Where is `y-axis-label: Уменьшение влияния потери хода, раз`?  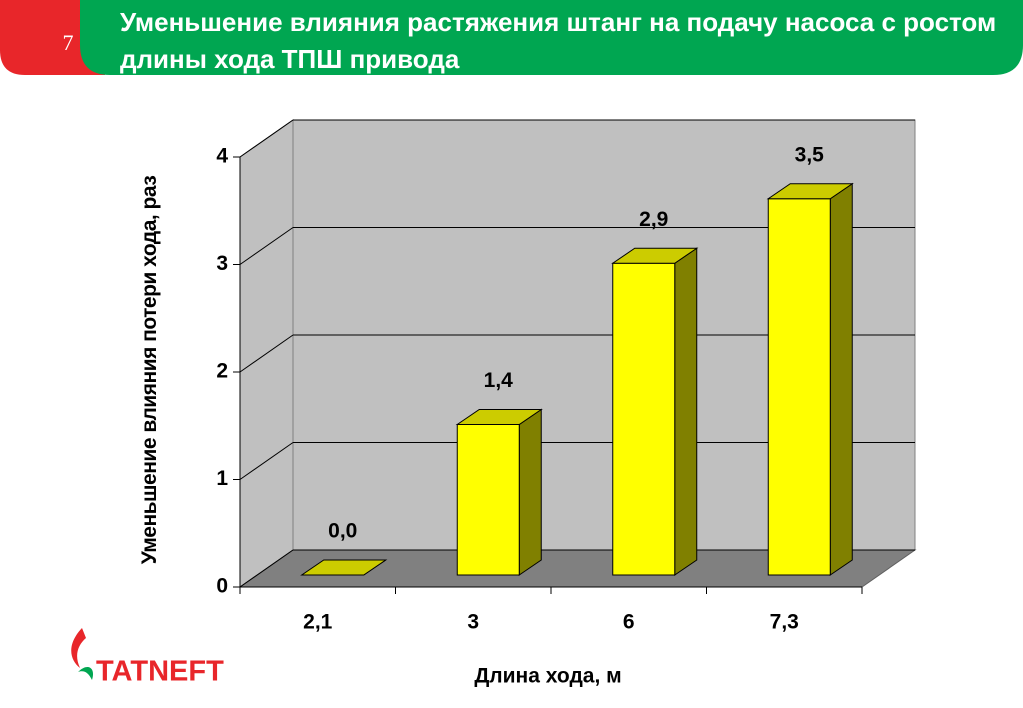 y-axis-label: Уменьшение влияния потери хода, раз is located at coordinates (149, 370).